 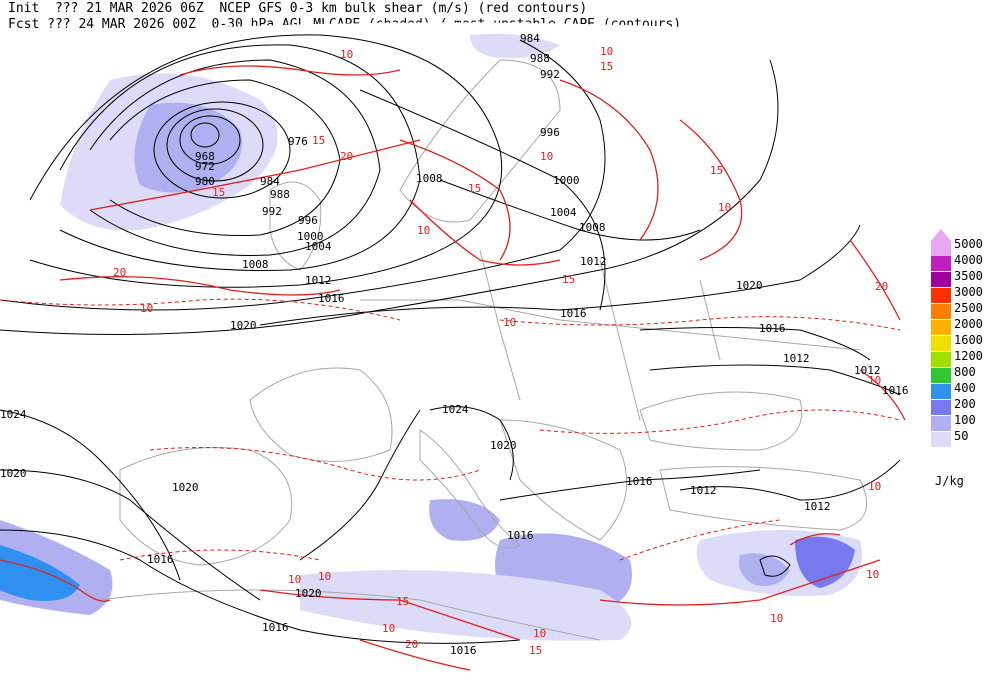 I want to click on isobar-label: 976, so click(x=298, y=141).